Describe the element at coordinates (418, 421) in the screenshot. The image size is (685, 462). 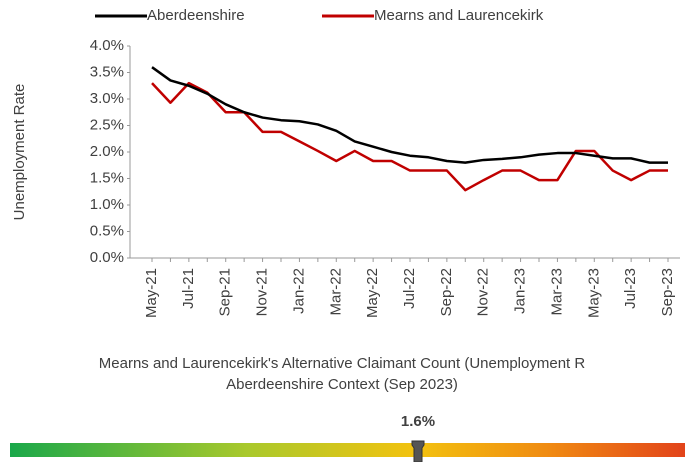
I see `gauge-label: 1.6%` at that location.